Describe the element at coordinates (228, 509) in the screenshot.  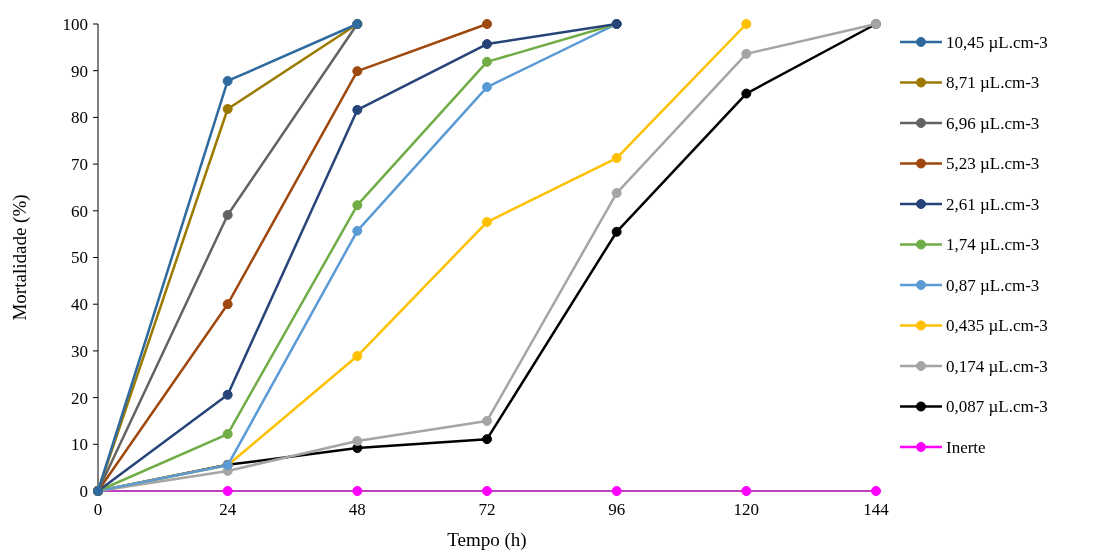
I see `x-tick-label: 24` at that location.